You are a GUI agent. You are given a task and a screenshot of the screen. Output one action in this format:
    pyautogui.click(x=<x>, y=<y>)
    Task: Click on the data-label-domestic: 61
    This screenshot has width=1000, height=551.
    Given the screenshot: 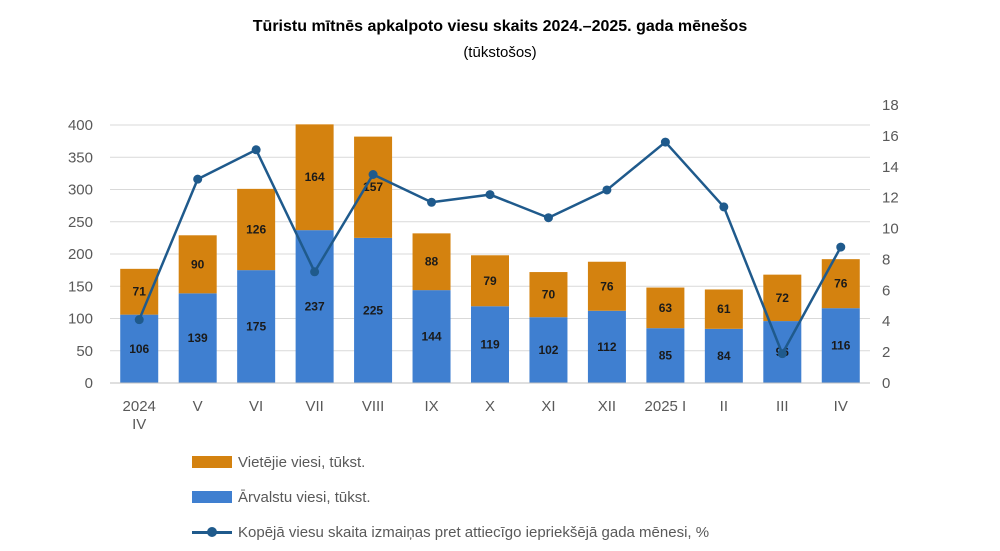 What is the action you would take?
    pyautogui.click(x=724, y=309)
    